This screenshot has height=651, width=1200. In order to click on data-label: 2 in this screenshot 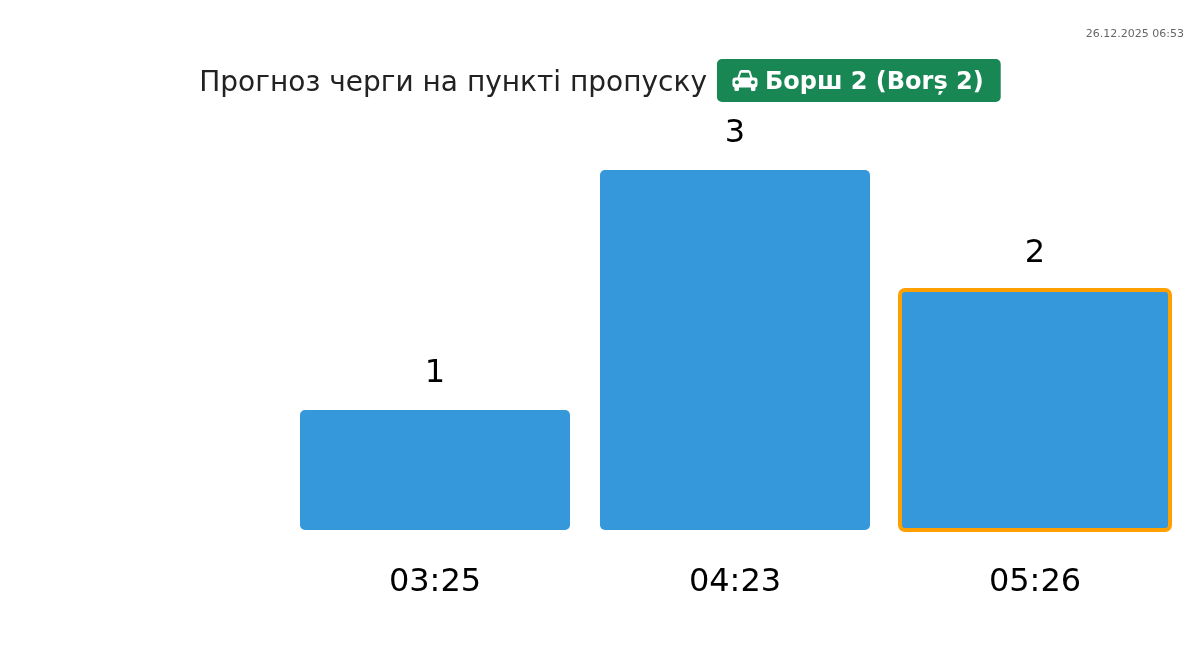, I will do `click(1035, 251)`.